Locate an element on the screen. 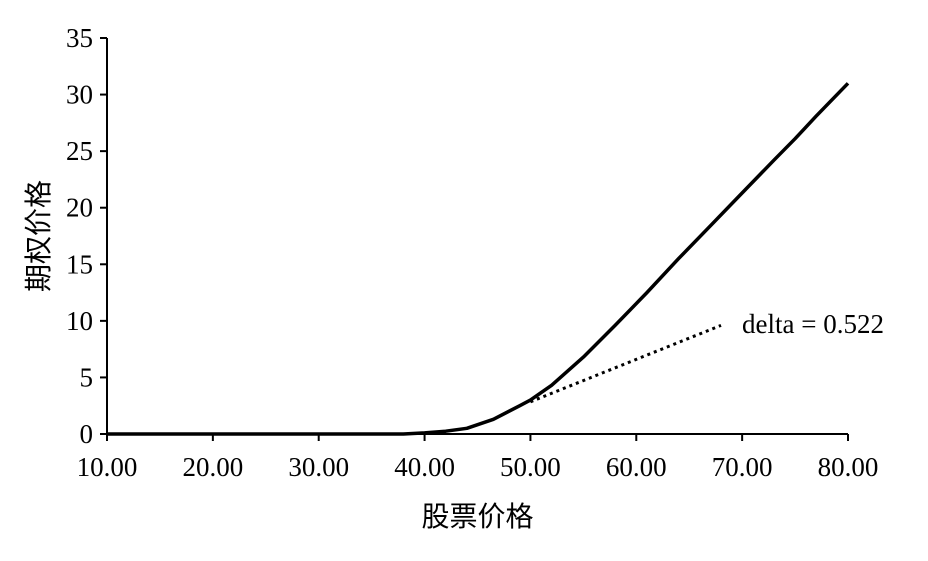  x-tick-label: 40.00 is located at coordinates (424, 467).